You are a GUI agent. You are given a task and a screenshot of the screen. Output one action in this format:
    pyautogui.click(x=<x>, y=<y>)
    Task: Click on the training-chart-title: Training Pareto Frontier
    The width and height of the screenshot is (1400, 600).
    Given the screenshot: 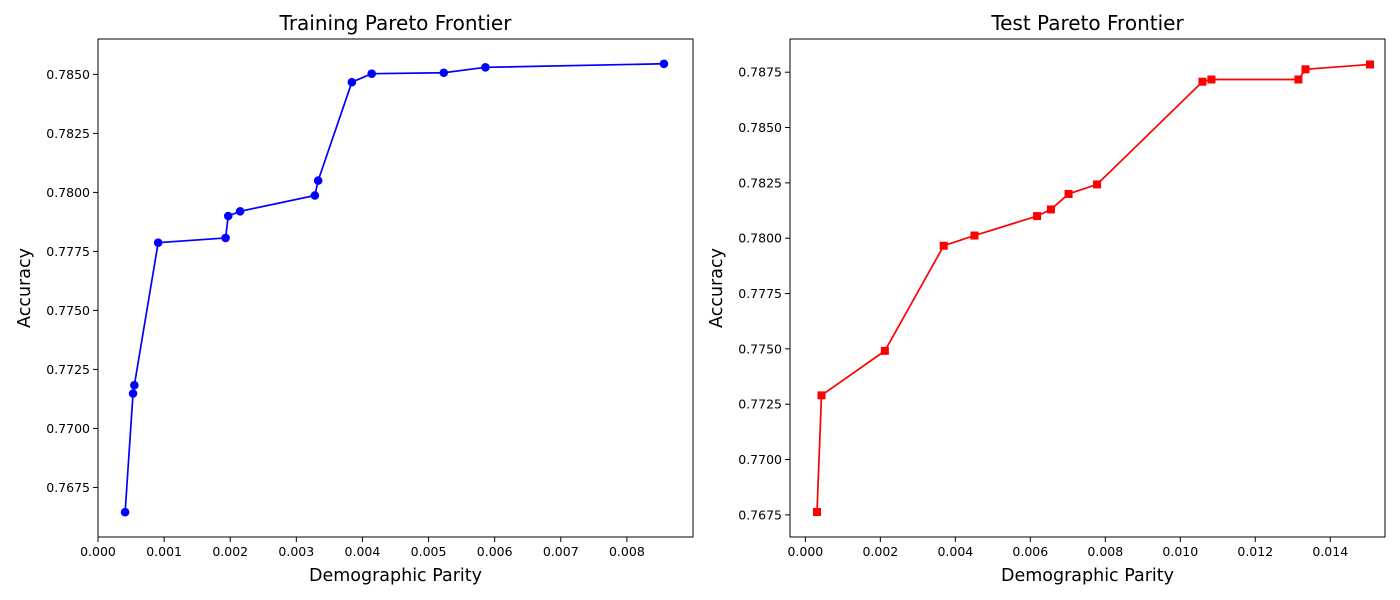 What is the action you would take?
    pyautogui.click(x=396, y=23)
    